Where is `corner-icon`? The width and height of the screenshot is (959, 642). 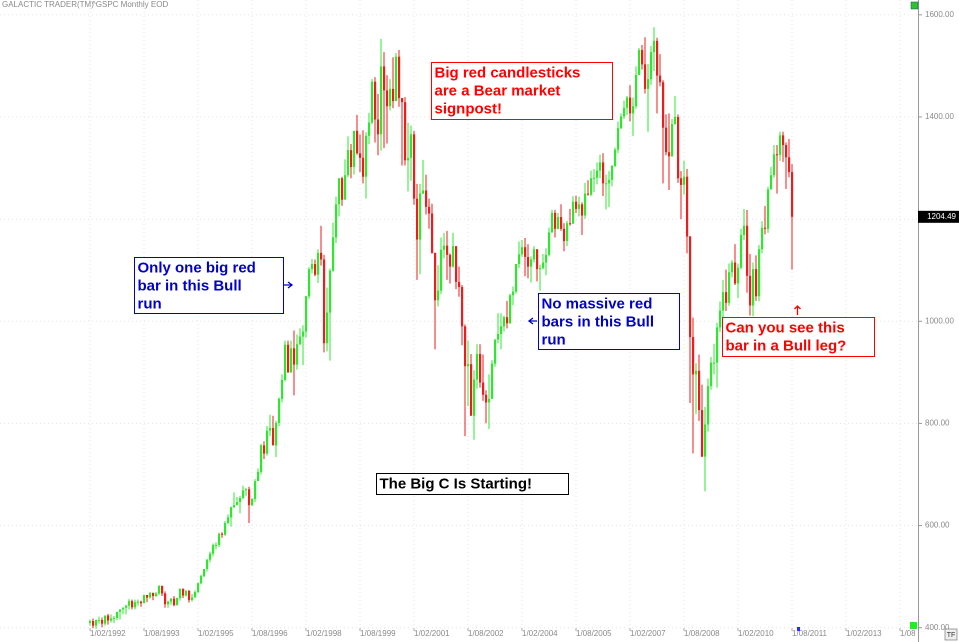
corner-icon is located at coordinates (913, 625).